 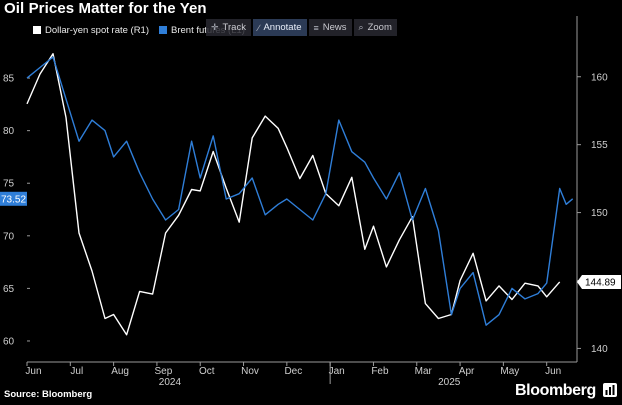 What do you see at coordinates (258, 27) in the screenshot?
I see `pencil-icon: ∕` at bounding box center [258, 27].